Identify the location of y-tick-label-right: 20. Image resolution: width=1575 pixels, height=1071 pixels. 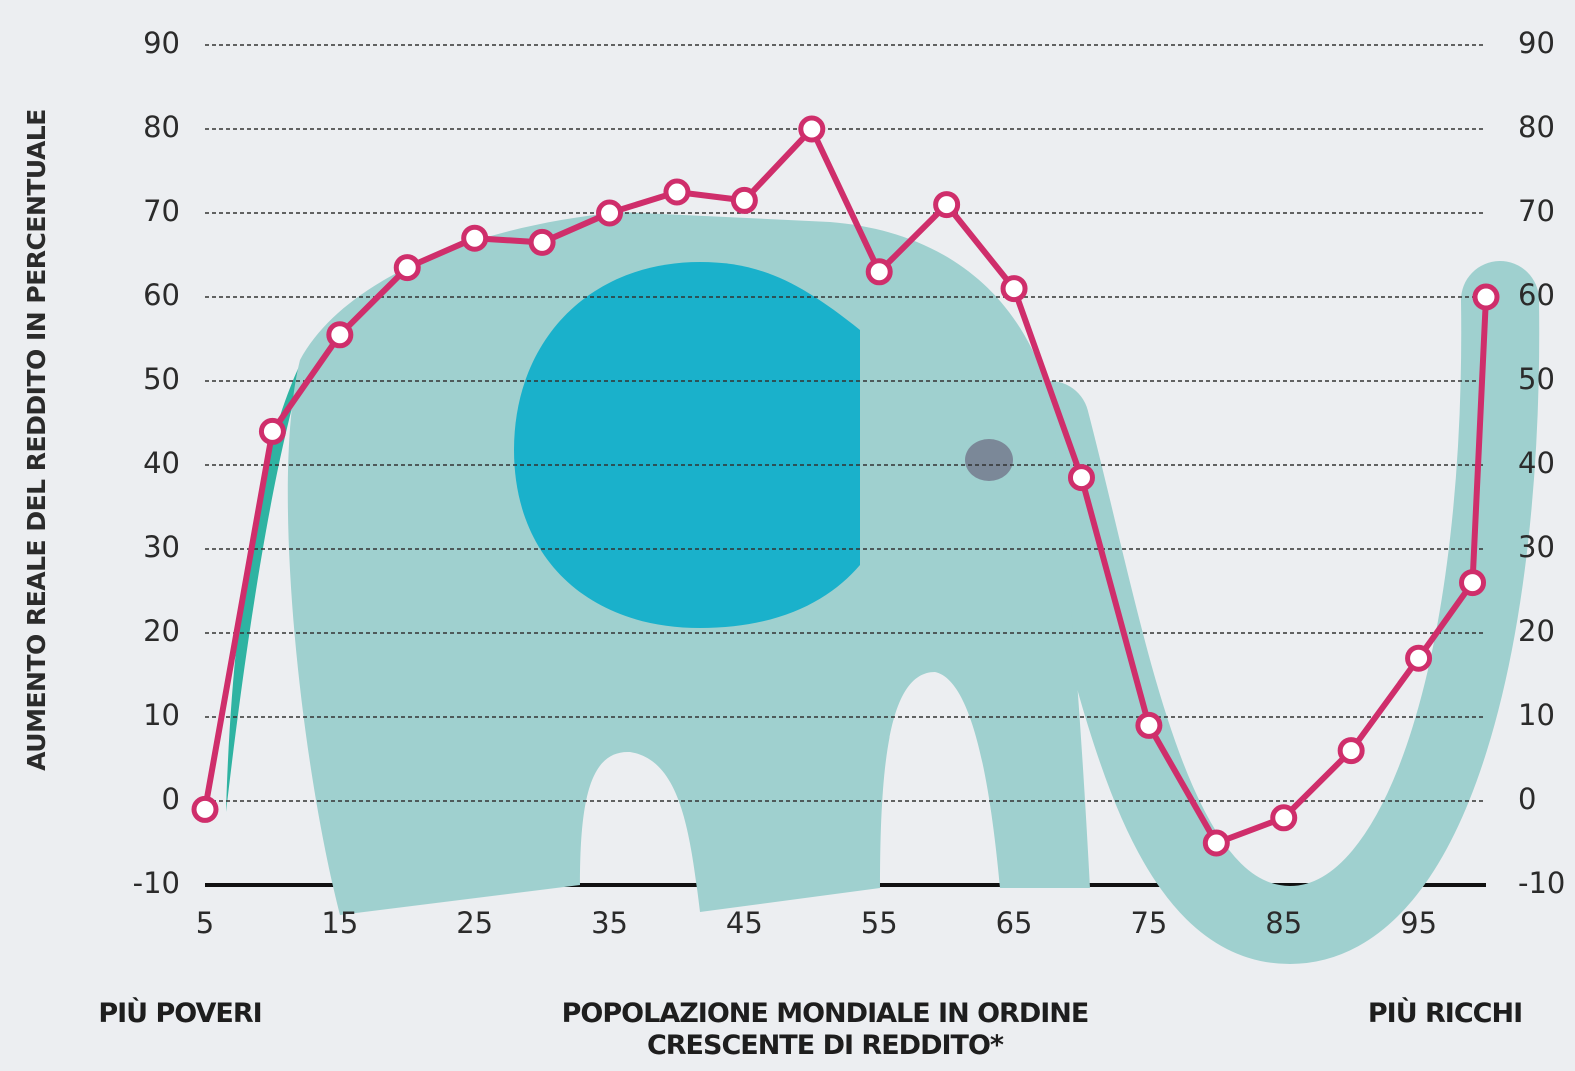
(1536, 631).